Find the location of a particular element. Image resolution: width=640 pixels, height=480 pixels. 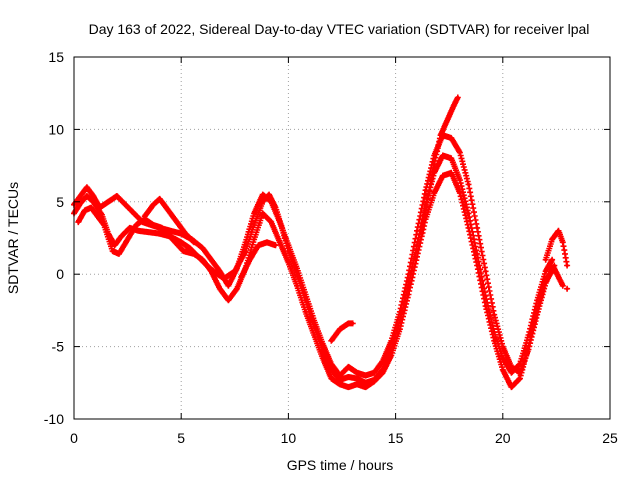

x-tick-label: 25 is located at coordinates (610, 438).